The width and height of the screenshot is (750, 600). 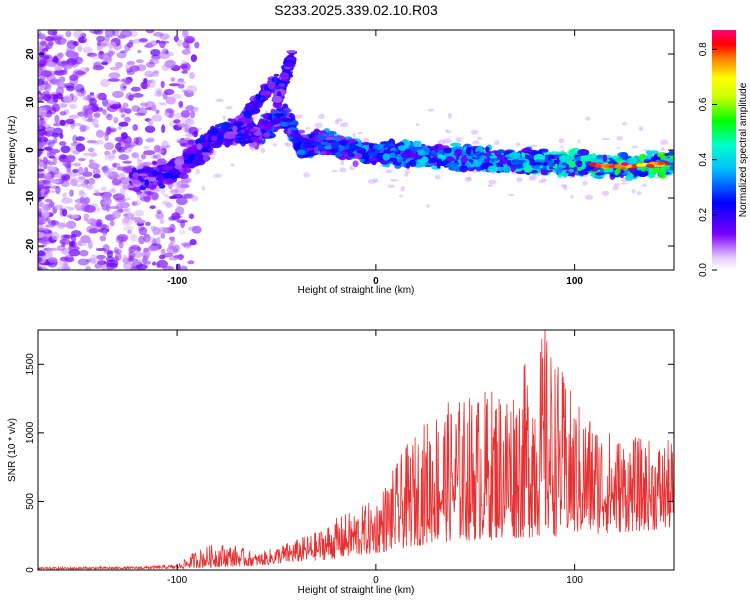 What do you see at coordinates (574, 281) in the screenshot?
I see `spectrogram-xtick-label: 100` at bounding box center [574, 281].